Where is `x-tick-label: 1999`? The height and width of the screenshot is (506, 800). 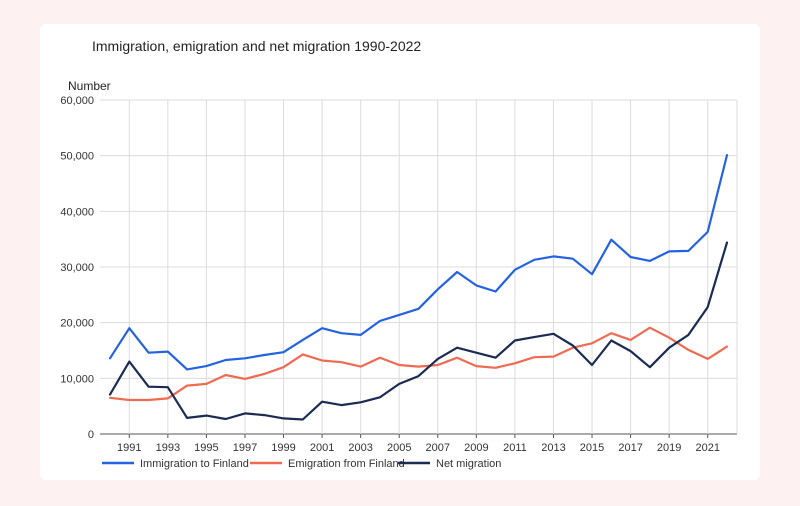
x-tick-label: 1999 is located at coordinates (283, 448).